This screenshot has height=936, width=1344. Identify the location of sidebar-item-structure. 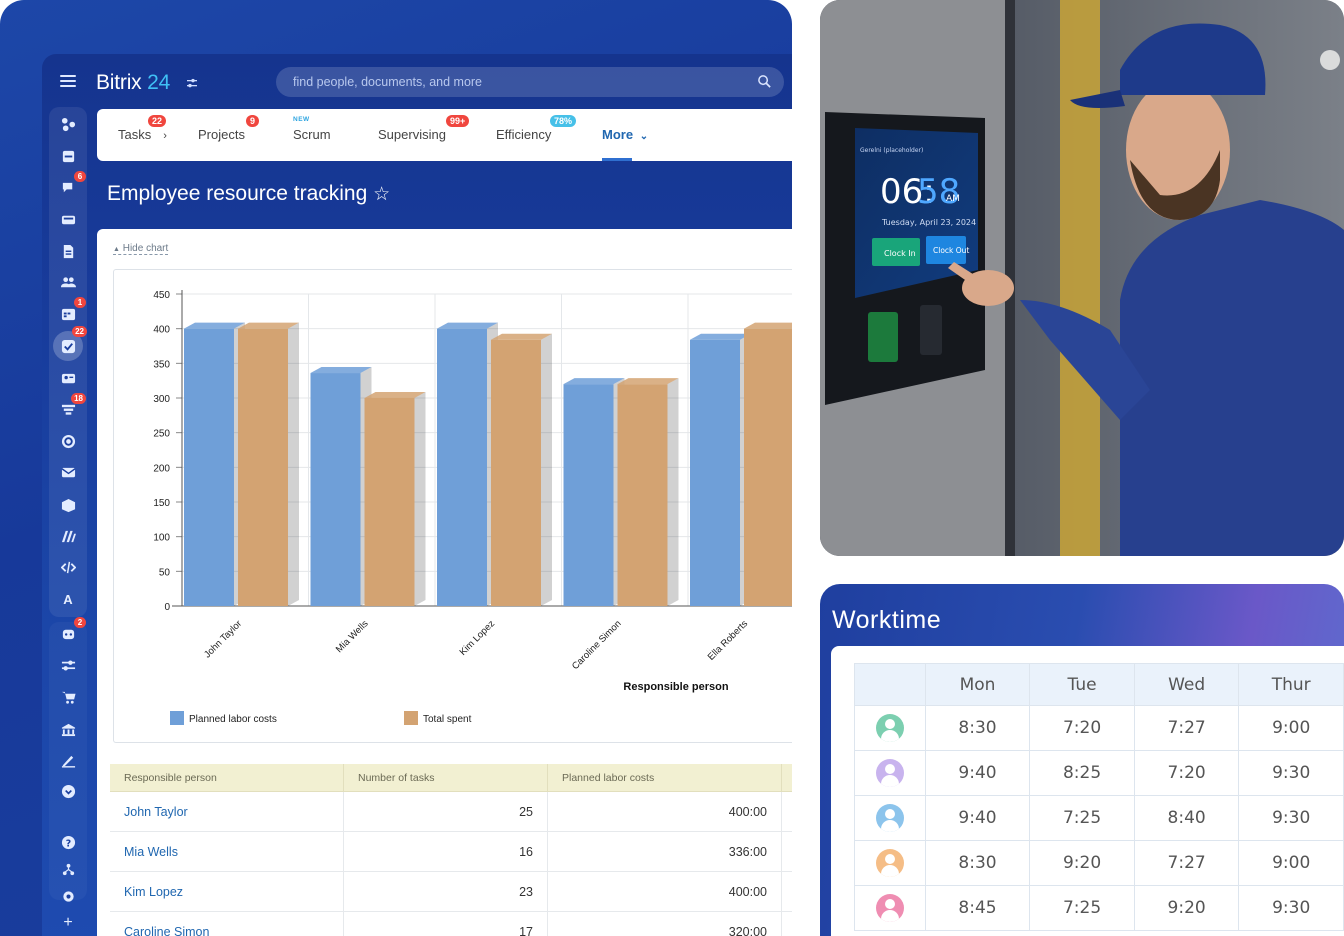
(68, 869).